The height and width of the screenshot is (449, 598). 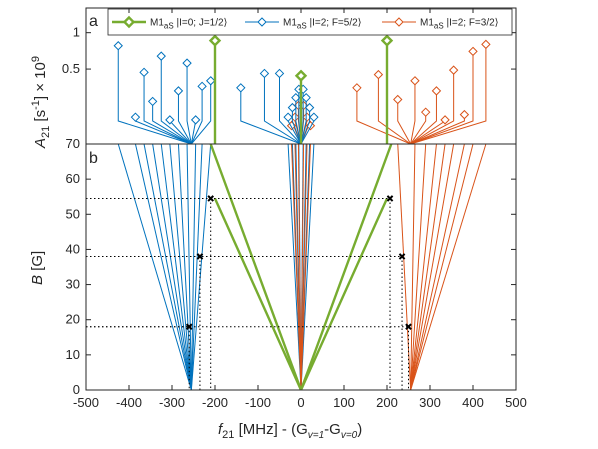 I want to click on panel-b-x-tick-label: 100, so click(x=344, y=402).